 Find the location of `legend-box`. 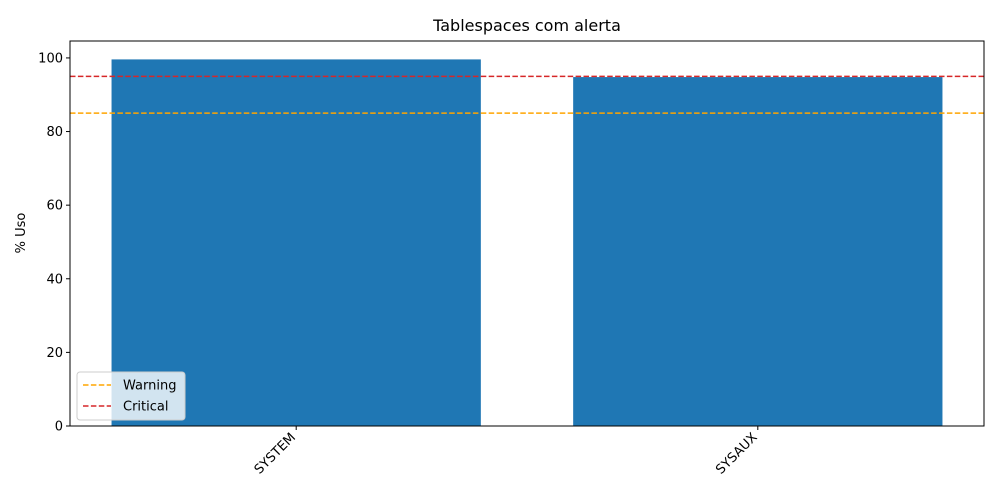

legend-box is located at coordinates (131, 396).